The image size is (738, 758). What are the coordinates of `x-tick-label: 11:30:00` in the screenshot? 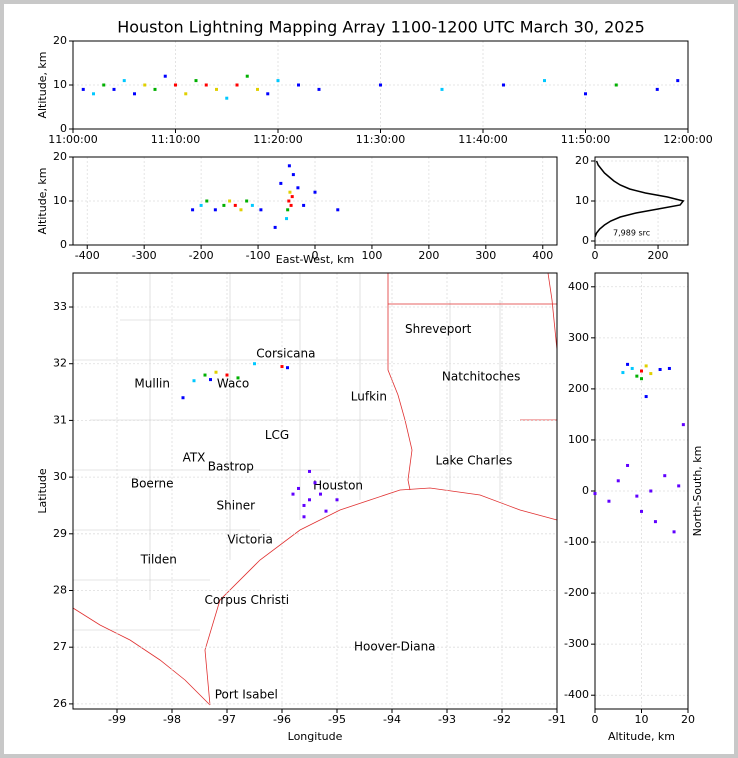 It's located at (380, 139).